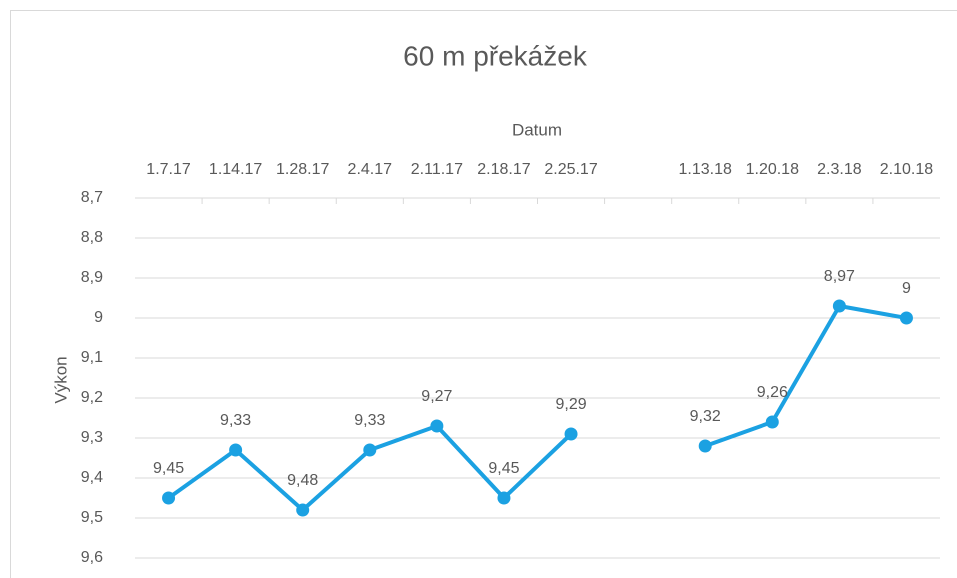  I want to click on y-tick-label: 8,9, so click(92, 277).